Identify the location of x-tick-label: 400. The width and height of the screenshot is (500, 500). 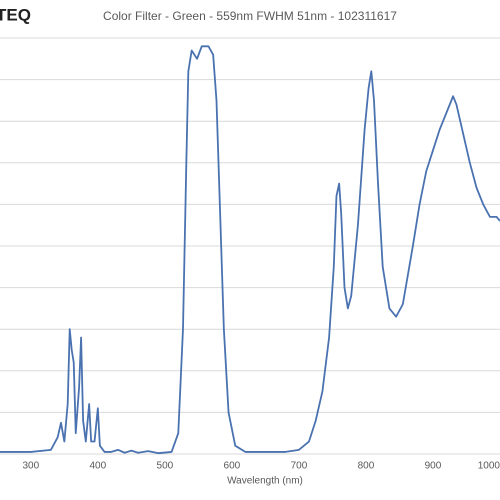
(98, 466).